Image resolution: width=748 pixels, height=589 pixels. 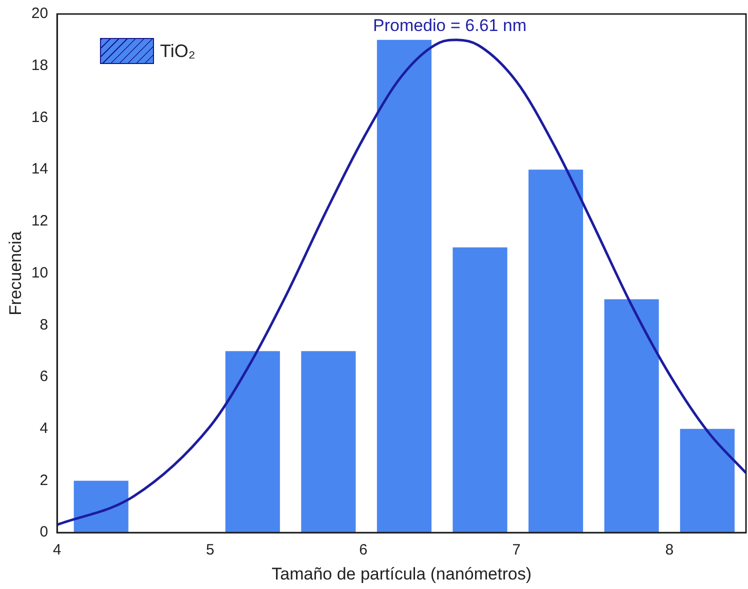 What do you see at coordinates (39, 273) in the screenshot?
I see `y-tick-label: 10` at bounding box center [39, 273].